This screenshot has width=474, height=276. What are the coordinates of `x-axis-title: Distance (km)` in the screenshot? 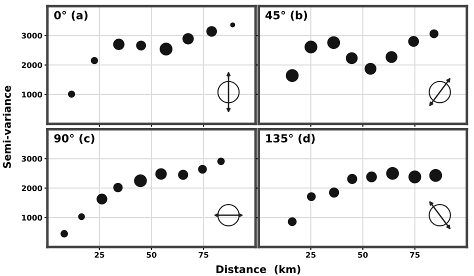 It's located at (258, 269).